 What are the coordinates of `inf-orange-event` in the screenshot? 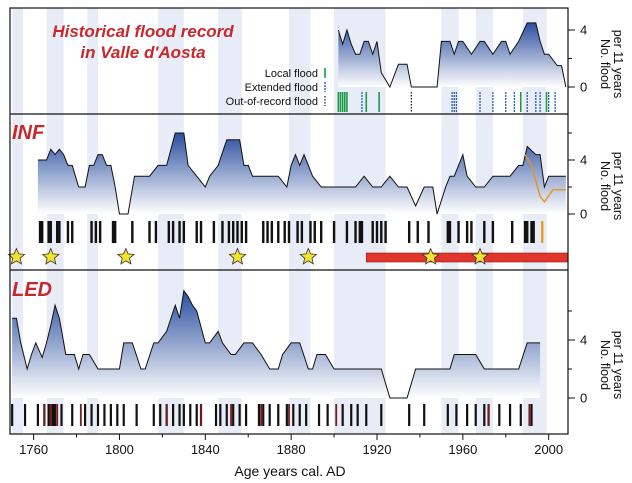 It's located at (542, 232).